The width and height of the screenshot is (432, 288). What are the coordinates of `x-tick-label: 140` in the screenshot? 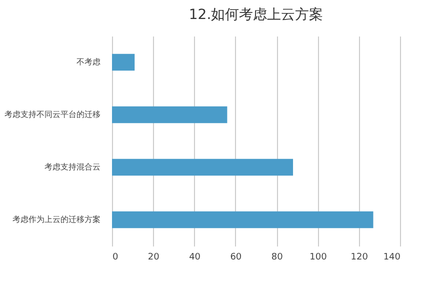 It's located at (392, 257).